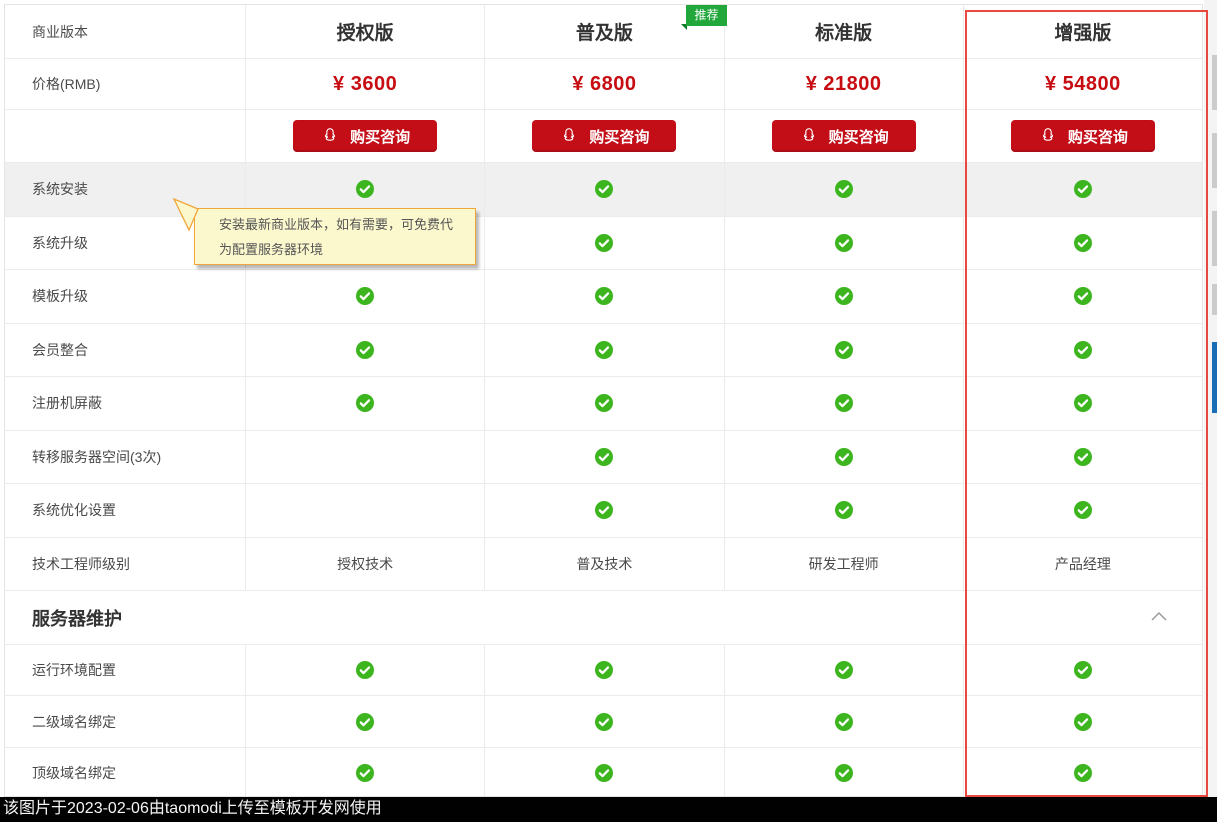 This screenshot has width=1217, height=822. What do you see at coordinates (366, 84) in the screenshot?
I see `price-cell: ¥ 3600` at bounding box center [366, 84].